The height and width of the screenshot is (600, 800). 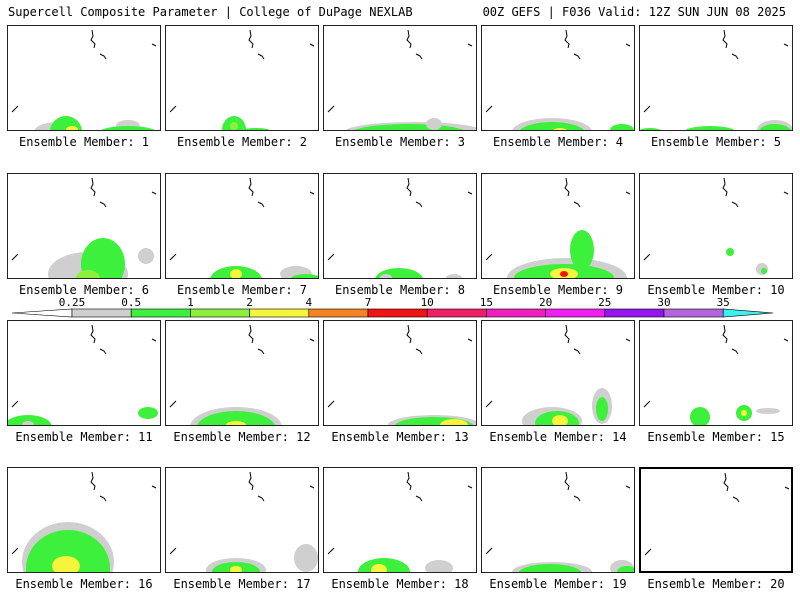 What do you see at coordinates (558, 290) in the screenshot?
I see `ensemble-member-label: Ensemble Member: 9` at bounding box center [558, 290].